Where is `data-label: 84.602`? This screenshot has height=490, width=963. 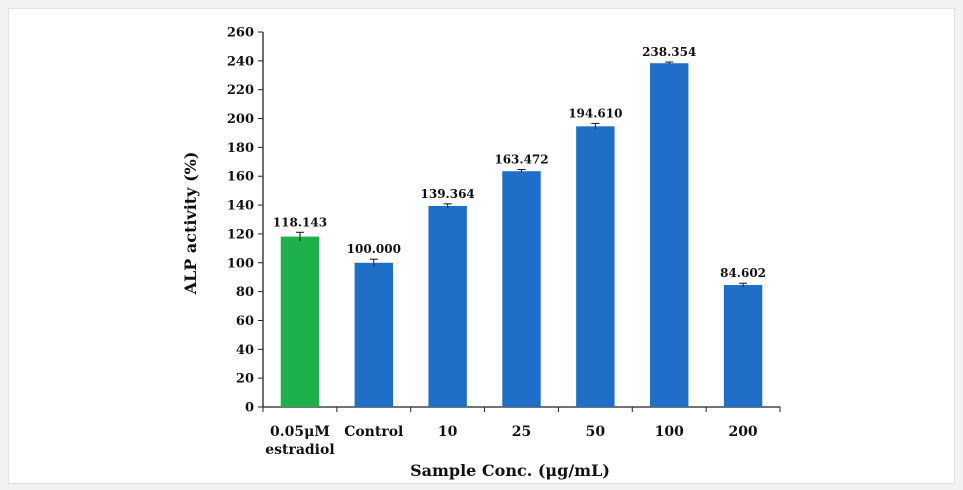 data-label: 84.602 is located at coordinates (743, 273).